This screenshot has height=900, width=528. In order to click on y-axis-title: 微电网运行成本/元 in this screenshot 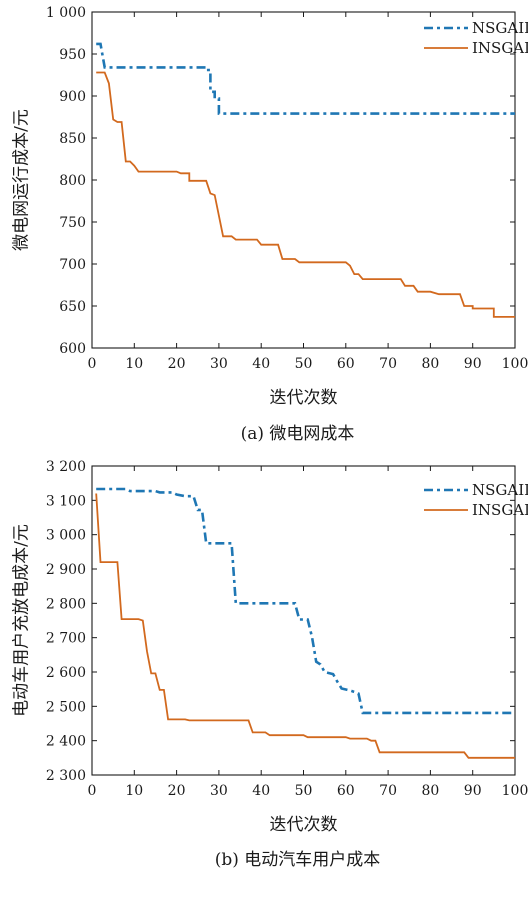, I will do `click(22, 180)`.